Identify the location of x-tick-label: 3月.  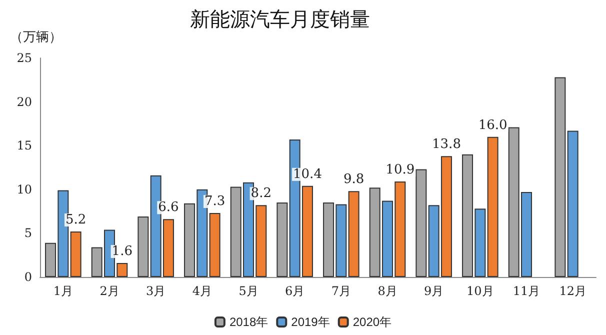
(156, 291).